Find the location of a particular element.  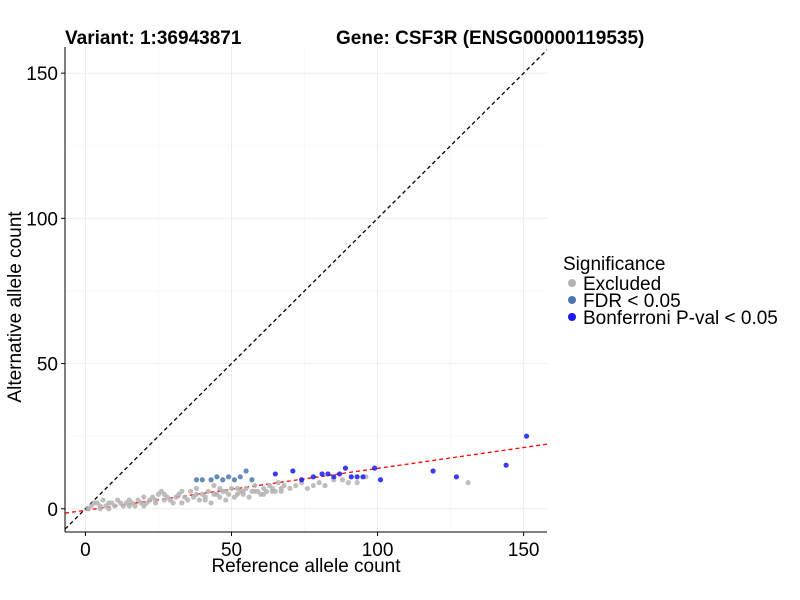

legend-label: Bonferroni P-val < 0.05 is located at coordinates (680, 318).